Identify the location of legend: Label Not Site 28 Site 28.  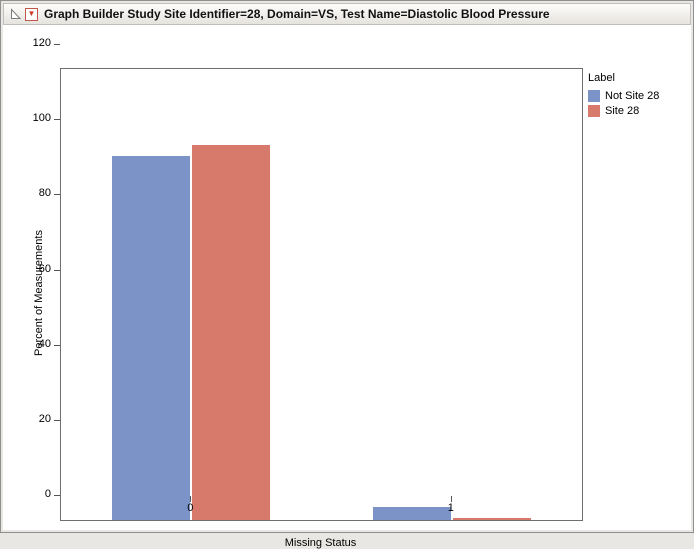
(623, 96).